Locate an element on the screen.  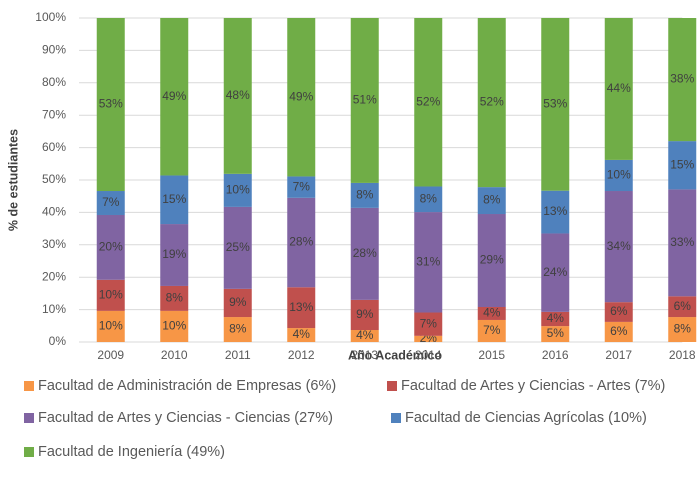
data-label: 51% is located at coordinates (365, 100).